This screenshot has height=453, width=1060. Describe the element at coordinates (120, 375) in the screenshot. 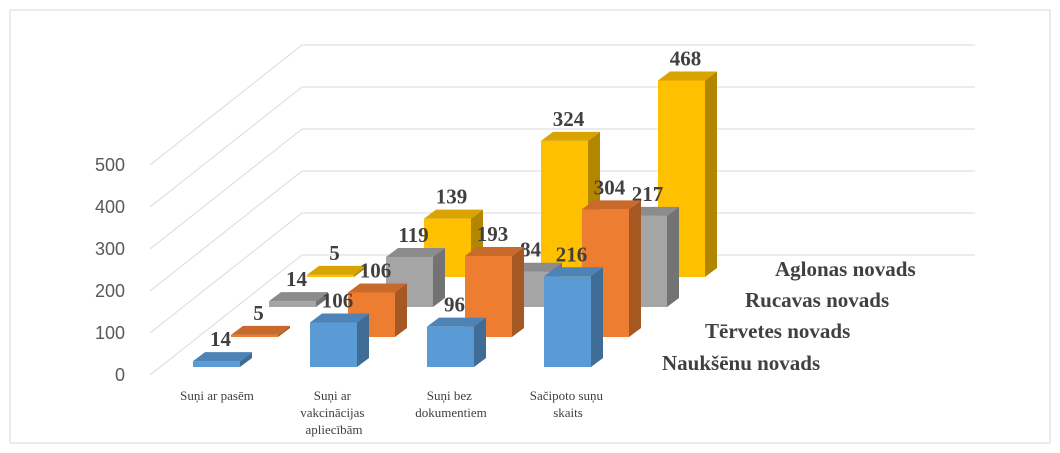

I see `y-tick-label: 0` at that location.